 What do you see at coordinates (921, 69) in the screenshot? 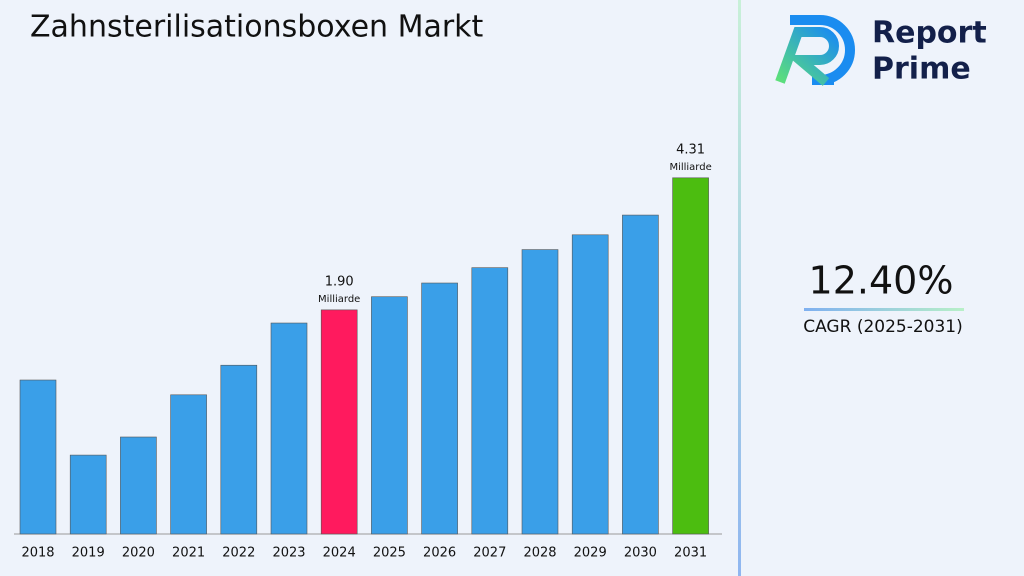
I see `logo-text: Prime` at bounding box center [921, 69].